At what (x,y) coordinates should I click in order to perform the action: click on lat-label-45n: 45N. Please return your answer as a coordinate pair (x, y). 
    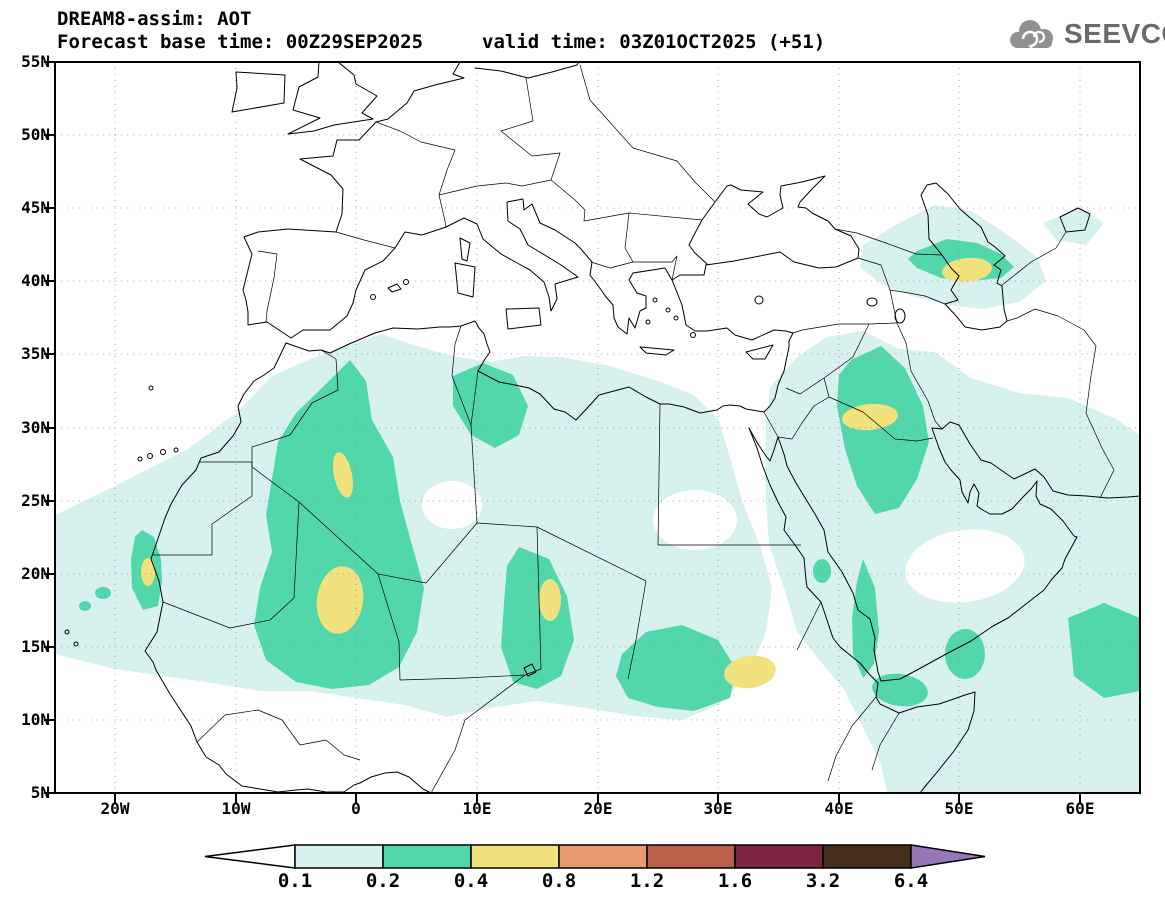
    Looking at the image, I should click on (35, 207).